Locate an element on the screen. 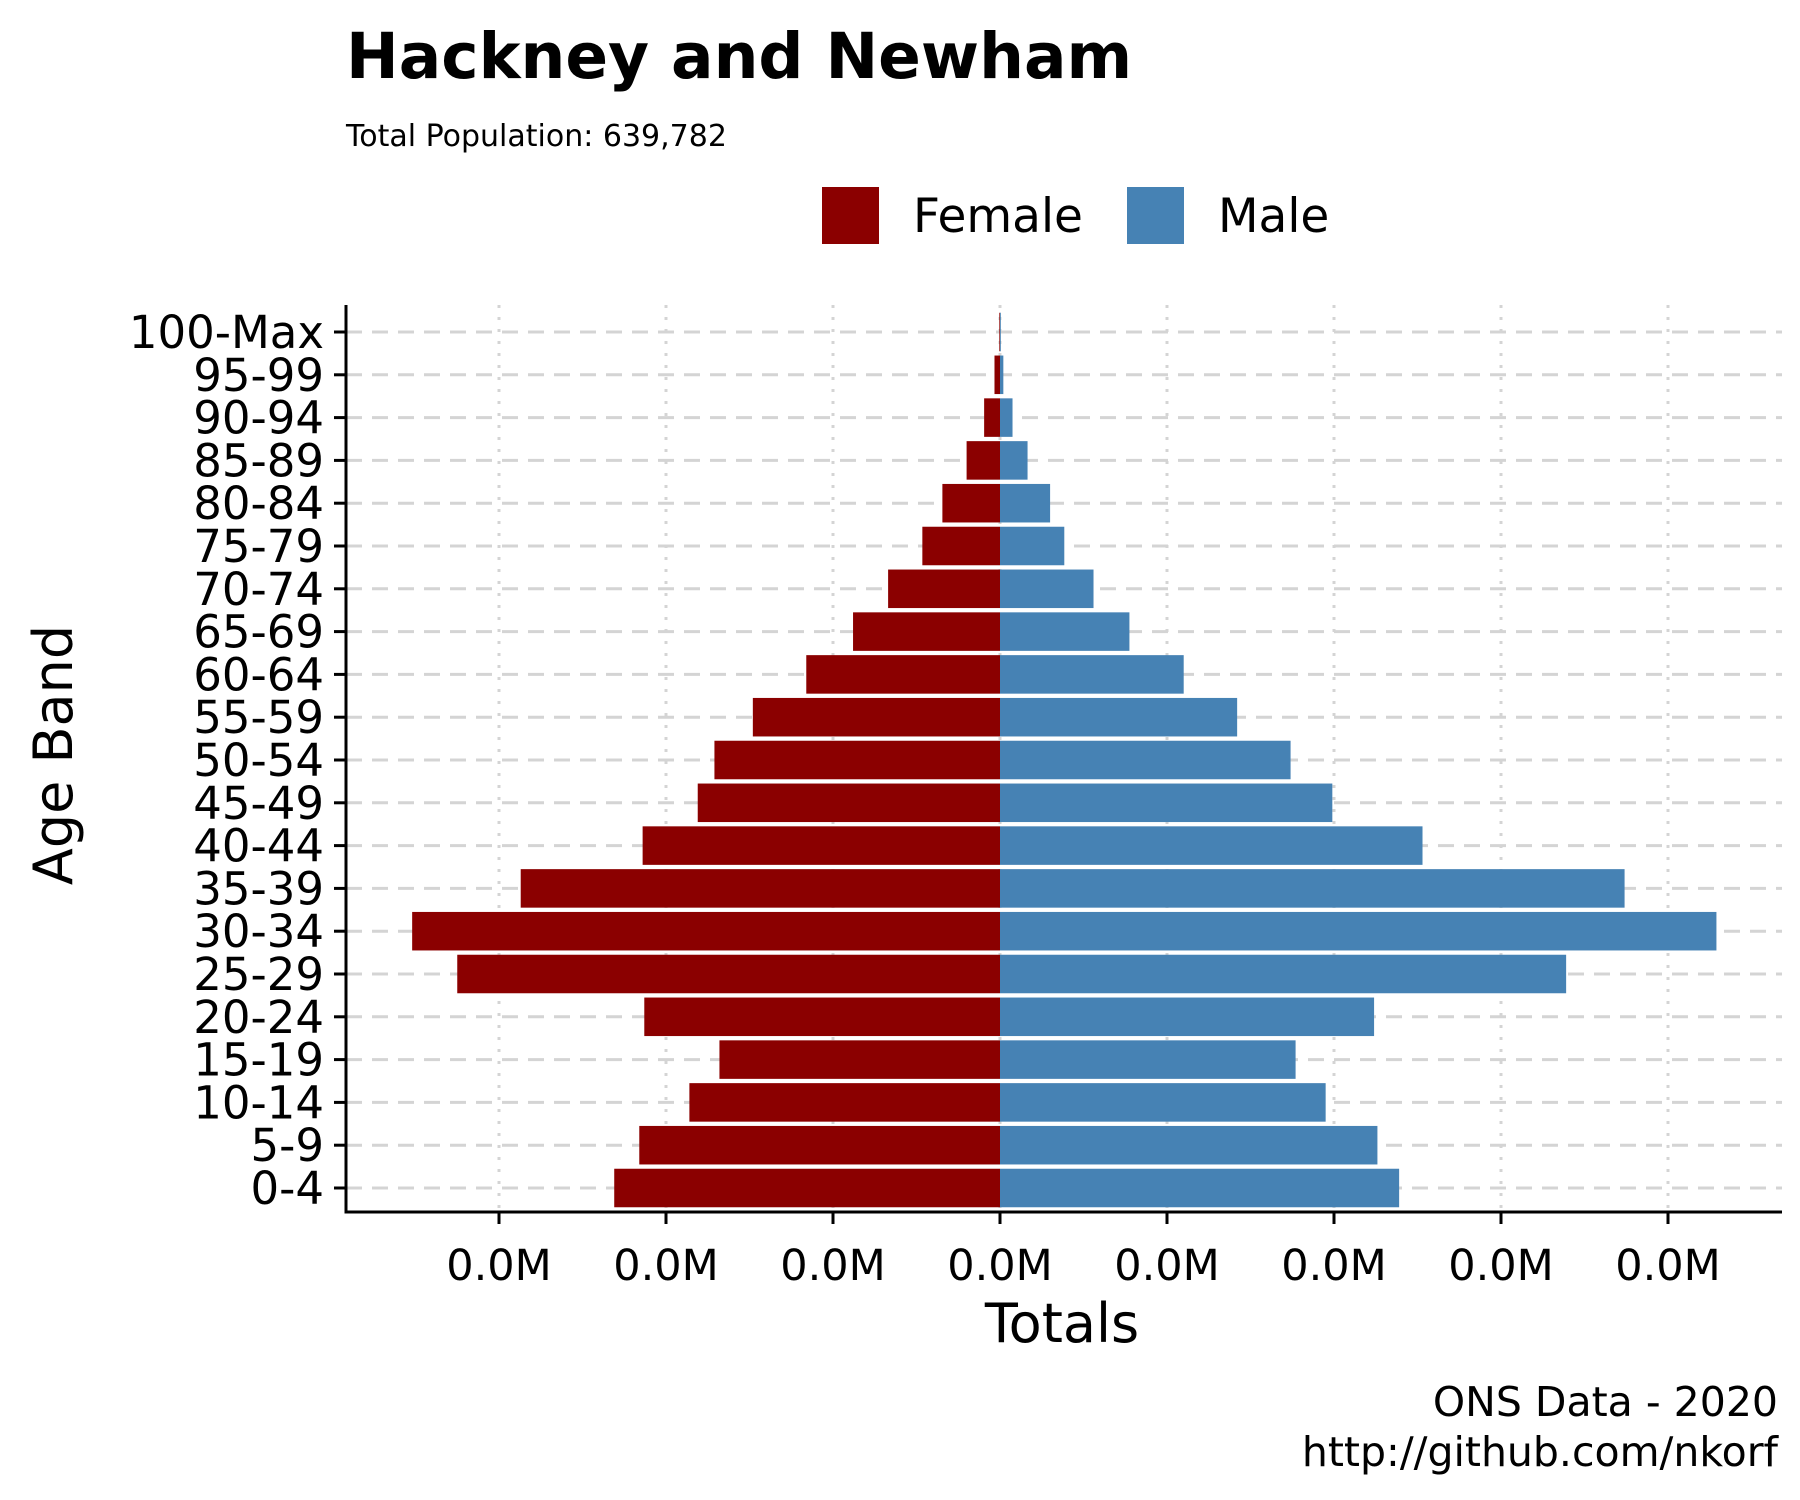 This screenshot has width=1800, height=1500. bar-female-100-Max is located at coordinates (1000, 332).